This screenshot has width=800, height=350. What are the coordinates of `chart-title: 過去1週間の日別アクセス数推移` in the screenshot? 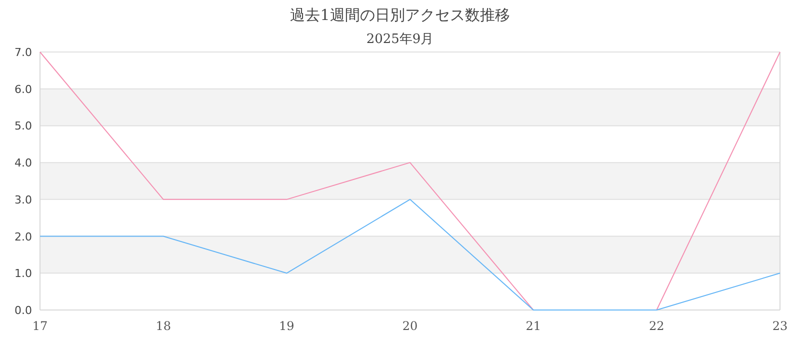 It's located at (400, 15).